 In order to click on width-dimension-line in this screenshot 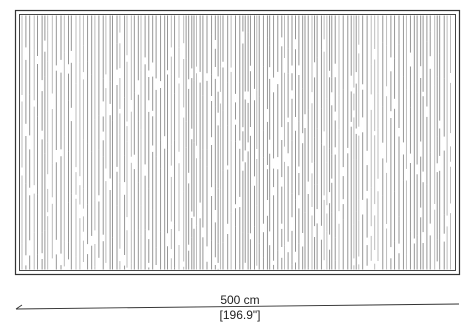, I will do `click(237, 306)`.